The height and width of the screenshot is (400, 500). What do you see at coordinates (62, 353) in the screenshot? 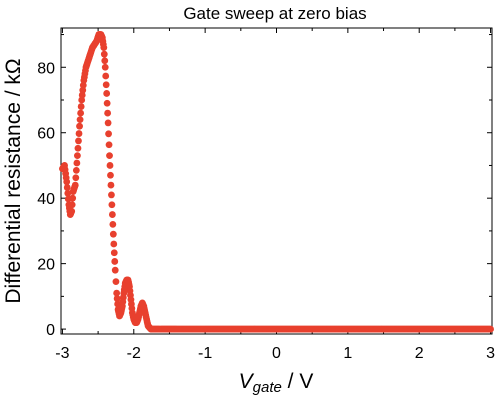
I see `x-tick-label: -3` at bounding box center [62, 353].